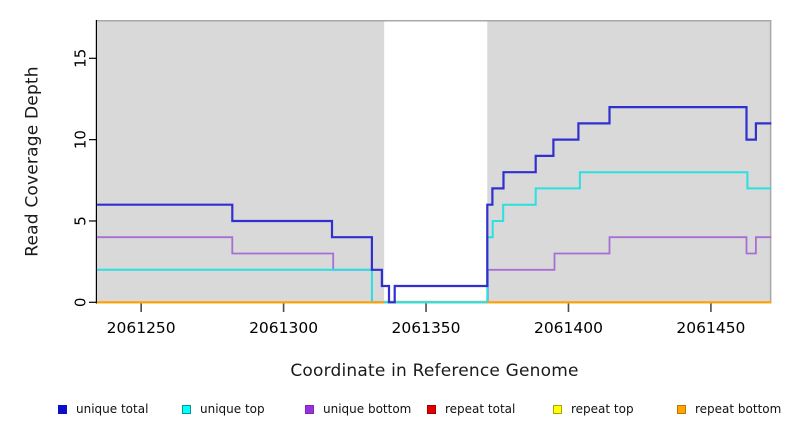 The width and height of the screenshot is (792, 432). What do you see at coordinates (568, 328) in the screenshot?
I see `x-tick-label: 2061400` at bounding box center [568, 328].